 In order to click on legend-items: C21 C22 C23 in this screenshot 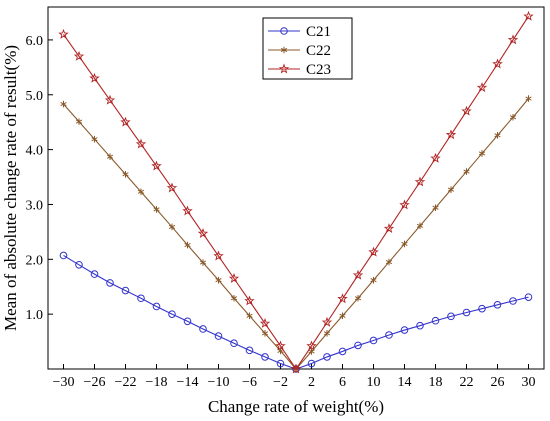, I will do `click(299, 51)`.